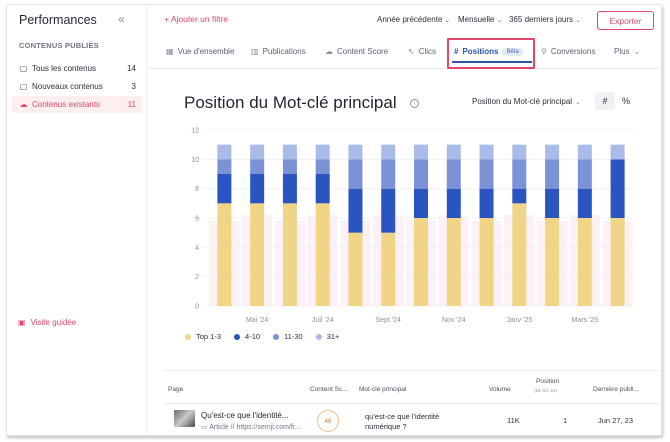 The image size is (670, 442). Describe the element at coordinates (196, 19) in the screenshot. I see `add-filter-button: + Ajouter un filtre` at that location.